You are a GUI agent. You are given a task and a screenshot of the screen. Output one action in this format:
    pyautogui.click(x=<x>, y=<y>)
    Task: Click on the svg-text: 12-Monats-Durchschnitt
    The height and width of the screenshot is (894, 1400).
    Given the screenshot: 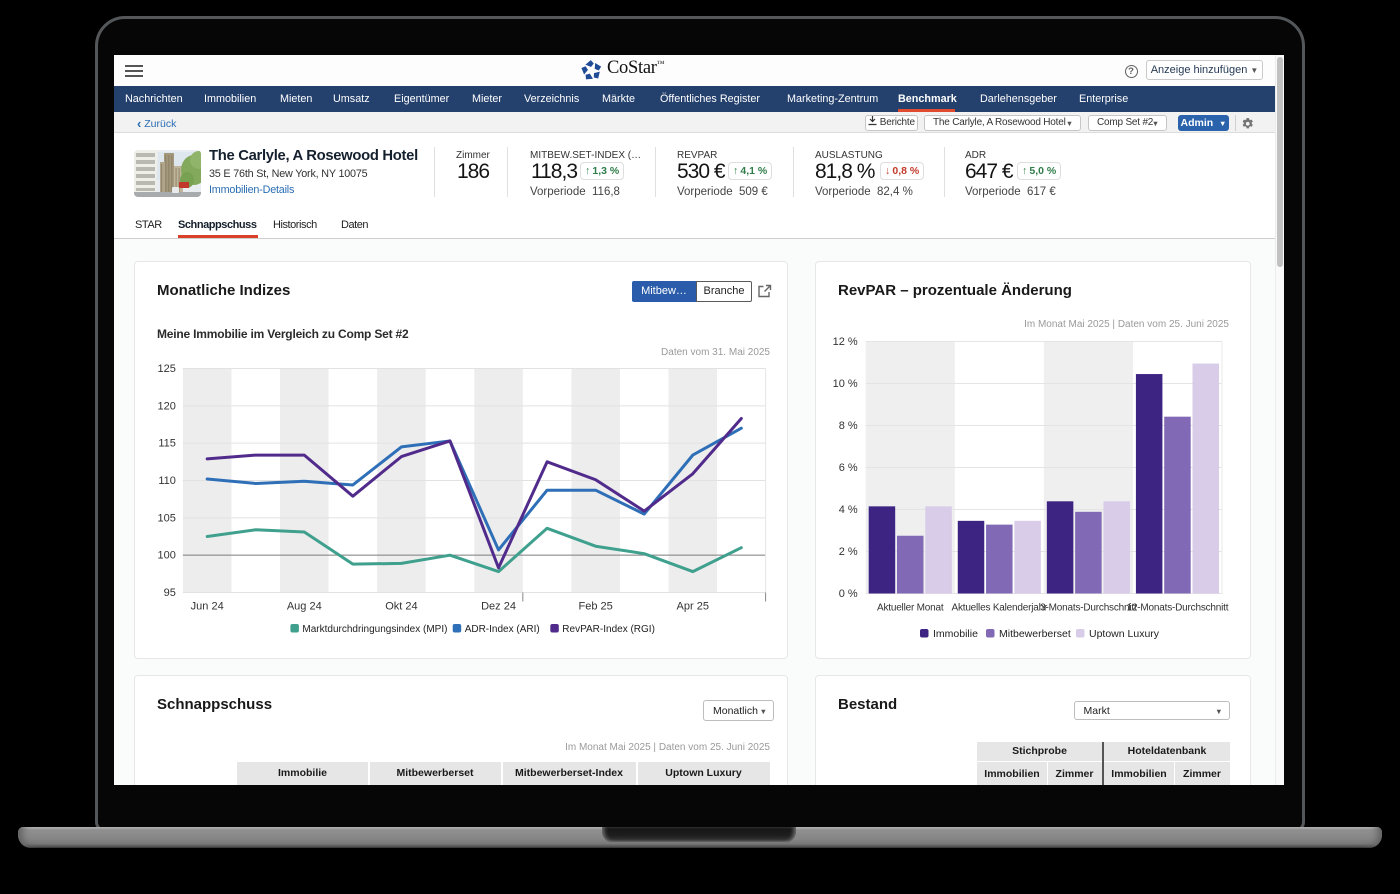 What is the action you would take?
    pyautogui.click(x=1178, y=608)
    